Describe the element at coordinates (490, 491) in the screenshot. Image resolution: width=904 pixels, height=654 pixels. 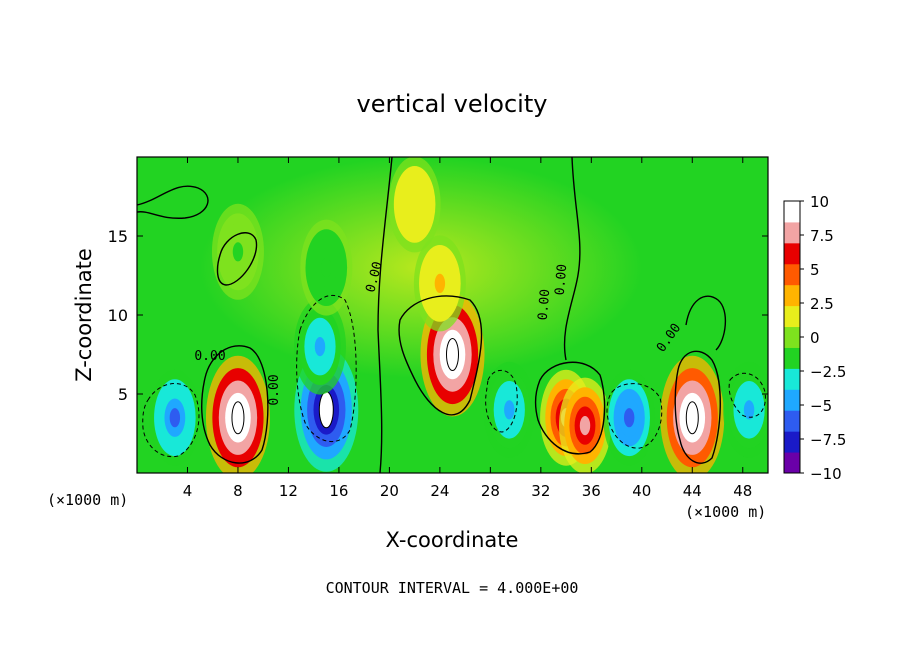
I see `x-tick-label: 28` at that location.